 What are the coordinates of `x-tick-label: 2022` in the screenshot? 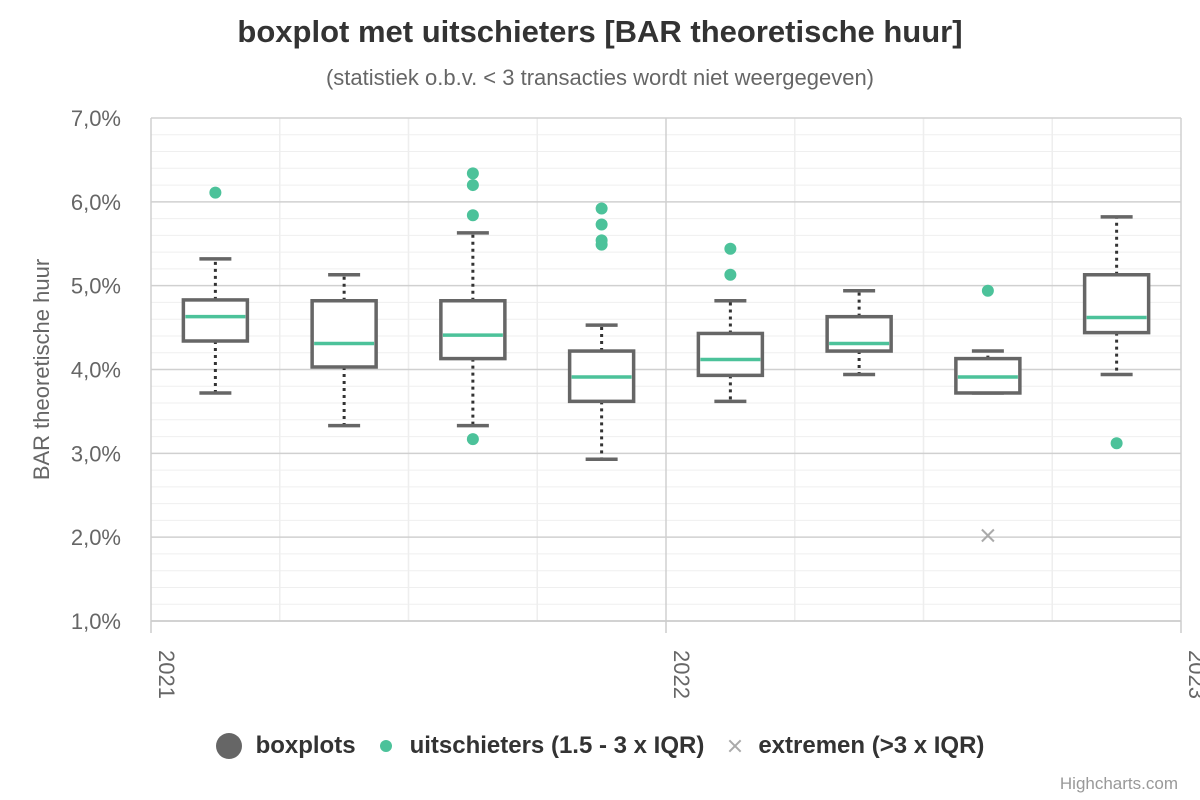 It's located at (681, 674).